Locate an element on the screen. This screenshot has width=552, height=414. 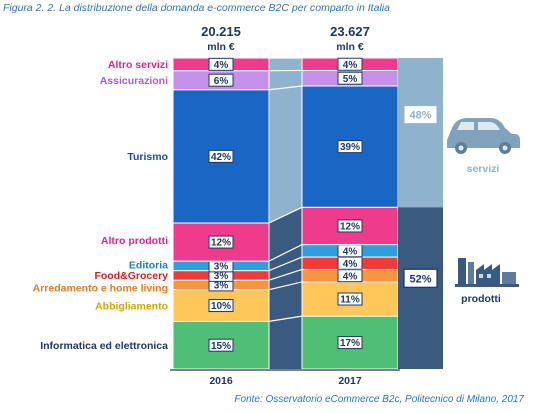
group-label-prodotti: prodotti is located at coordinates (481, 299).